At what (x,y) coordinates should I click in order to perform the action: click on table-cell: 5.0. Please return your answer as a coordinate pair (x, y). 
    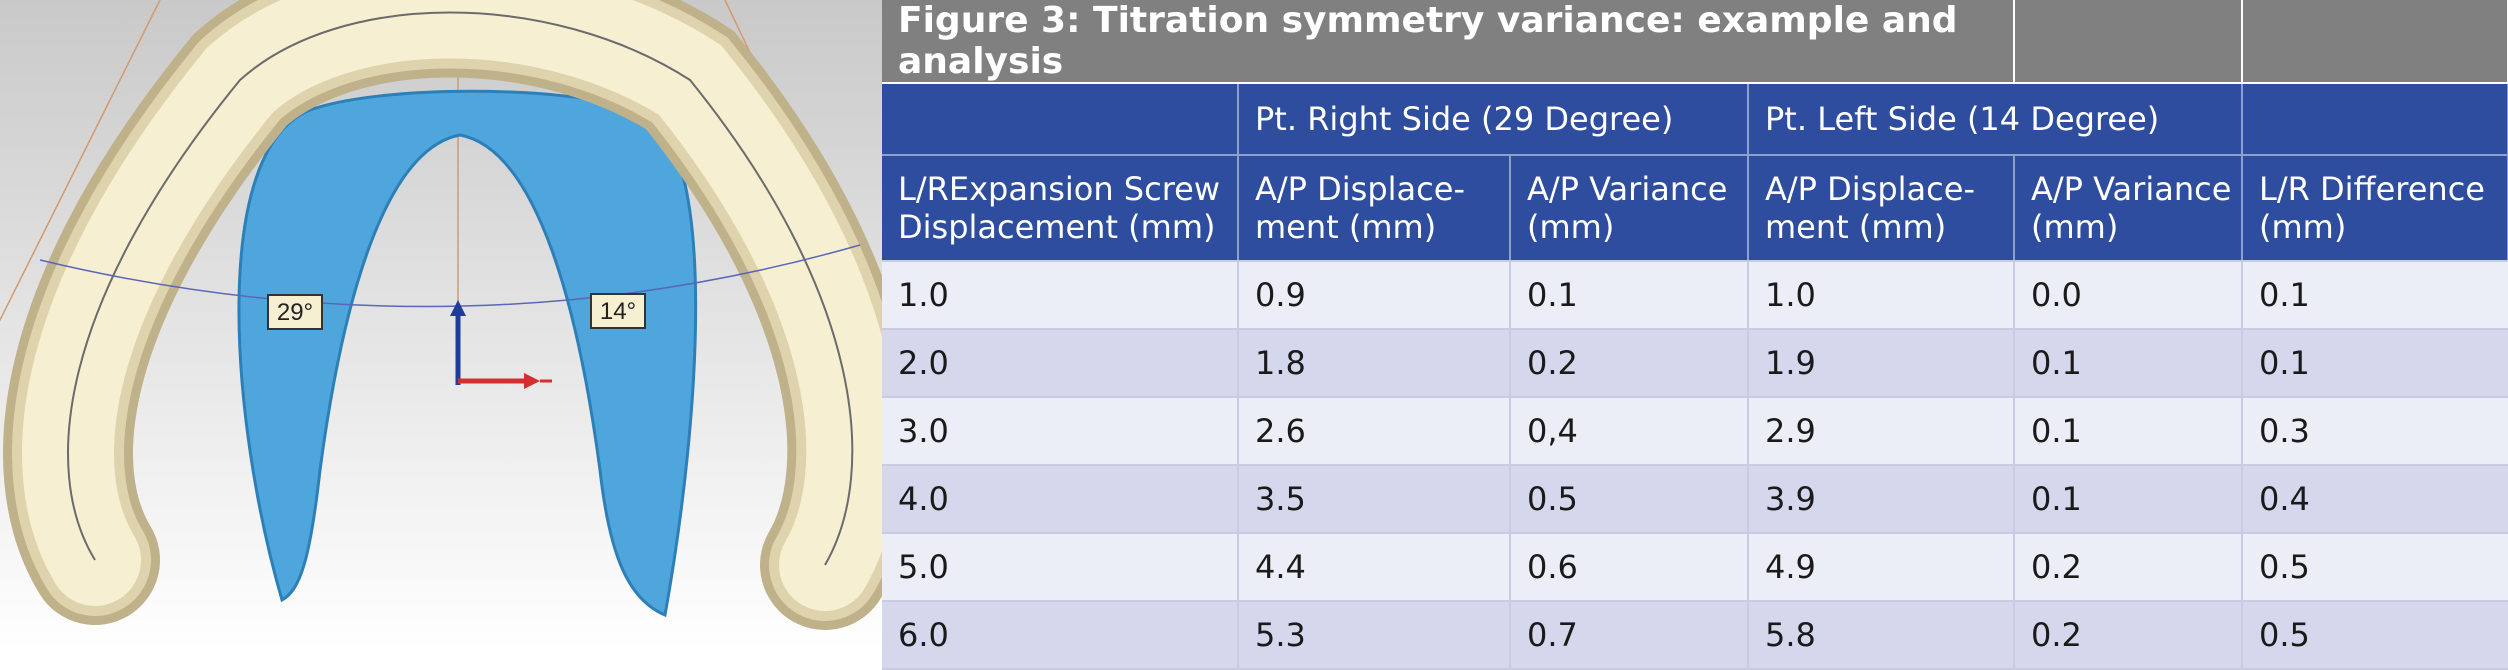
    Looking at the image, I should click on (1060, 567).